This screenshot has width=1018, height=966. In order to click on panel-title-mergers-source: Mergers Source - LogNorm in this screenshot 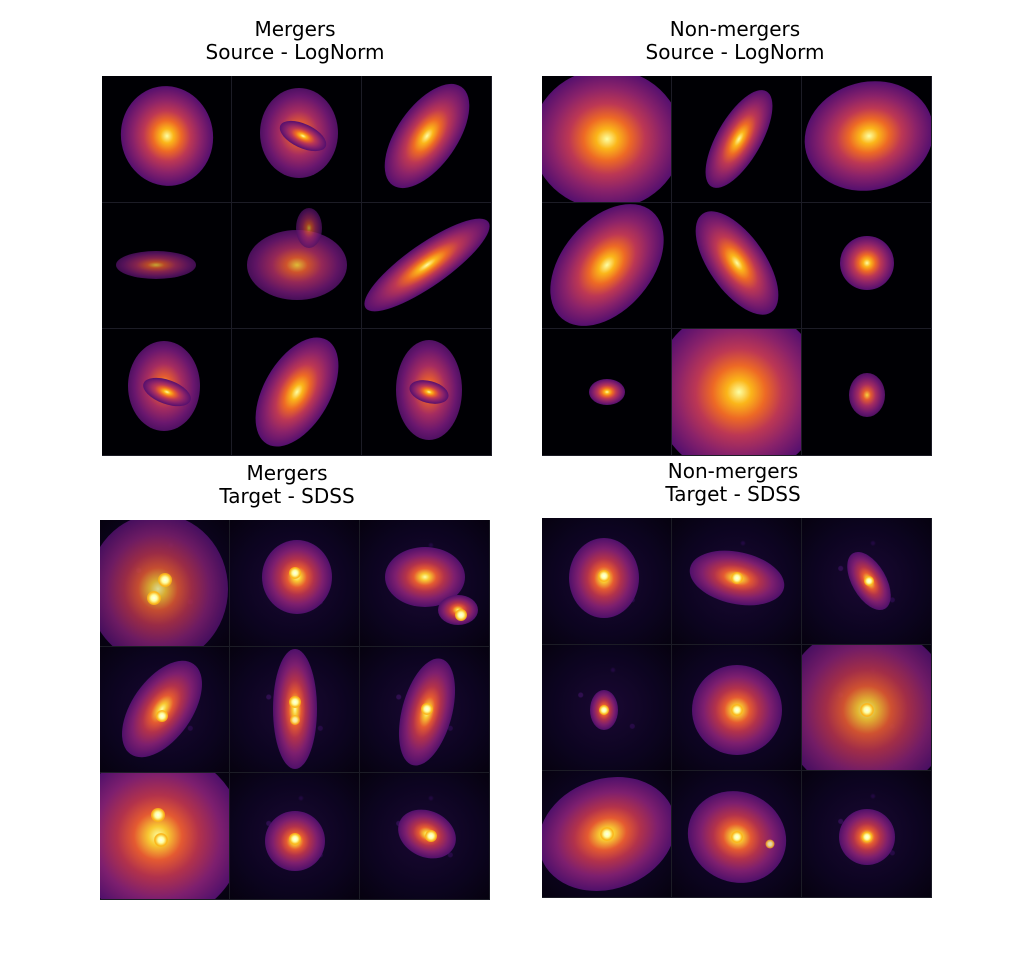, I will do `click(295, 41)`.